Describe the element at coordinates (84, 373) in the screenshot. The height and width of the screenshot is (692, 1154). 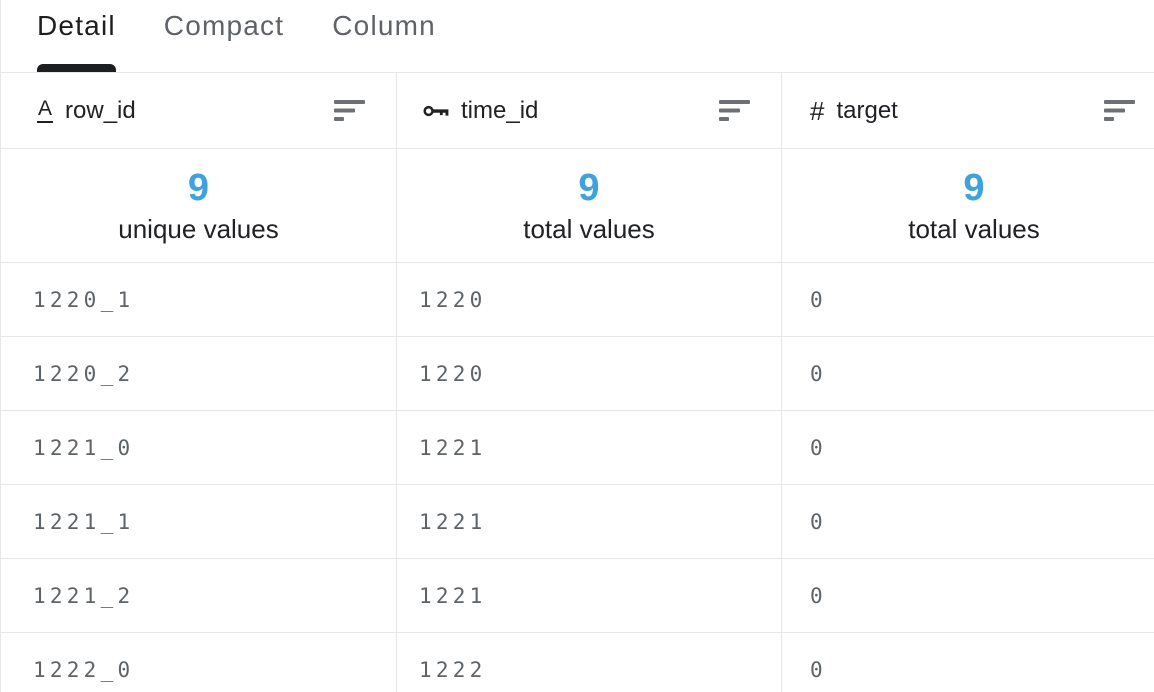
I see `table-cell: 1220_2` at that location.